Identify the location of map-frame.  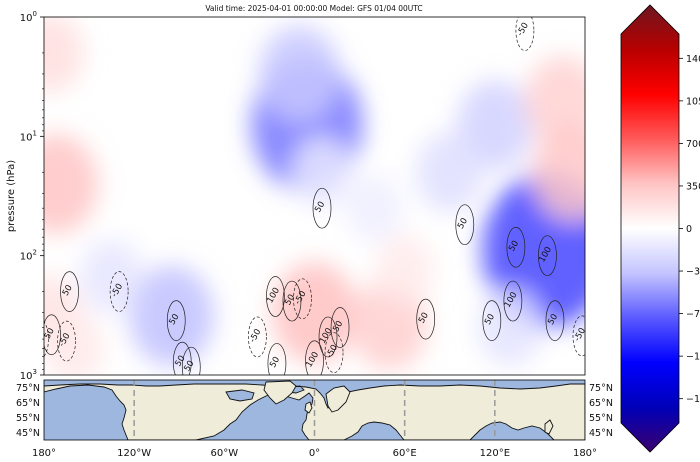
(314, 410).